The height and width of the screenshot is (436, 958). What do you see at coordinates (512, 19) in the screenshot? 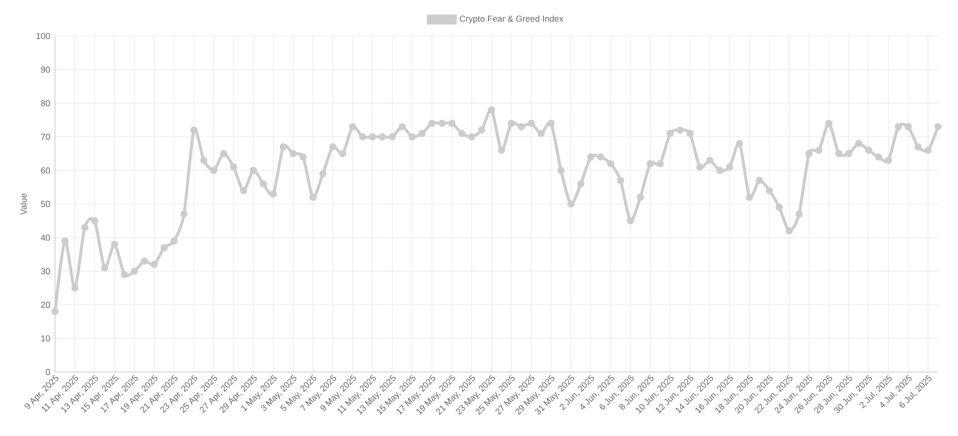
I see `legend-label: Crypto Fear & Greed Index` at bounding box center [512, 19].